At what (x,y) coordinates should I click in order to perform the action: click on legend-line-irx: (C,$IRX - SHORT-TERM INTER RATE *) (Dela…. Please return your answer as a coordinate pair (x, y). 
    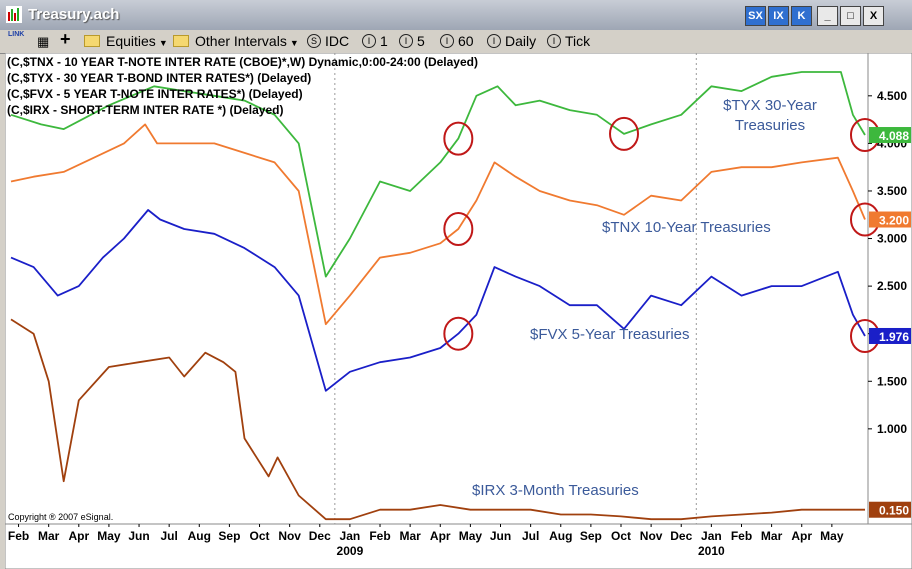
    Looking at the image, I should click on (145, 110).